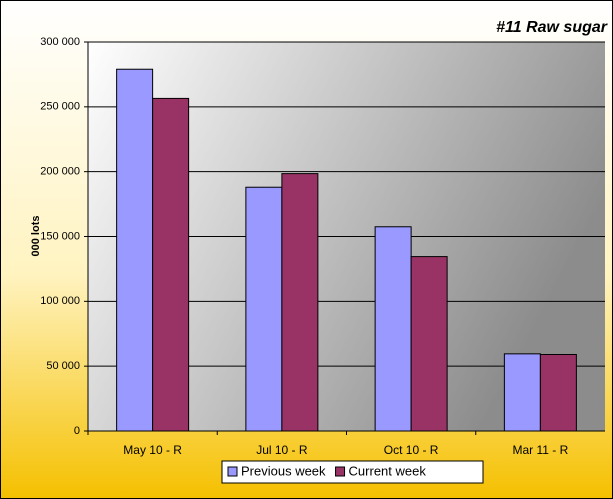  I want to click on x-tick-label: Oct 10 - R, so click(411, 450).